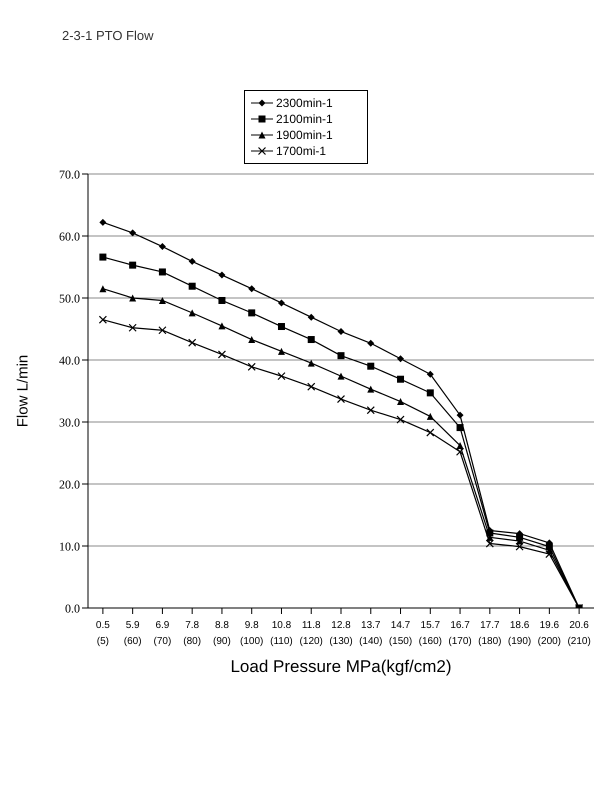 The image size is (616, 802). Describe the element at coordinates (252, 633) in the screenshot. I see `x-tick-label: 9.8 (100)` at that location.